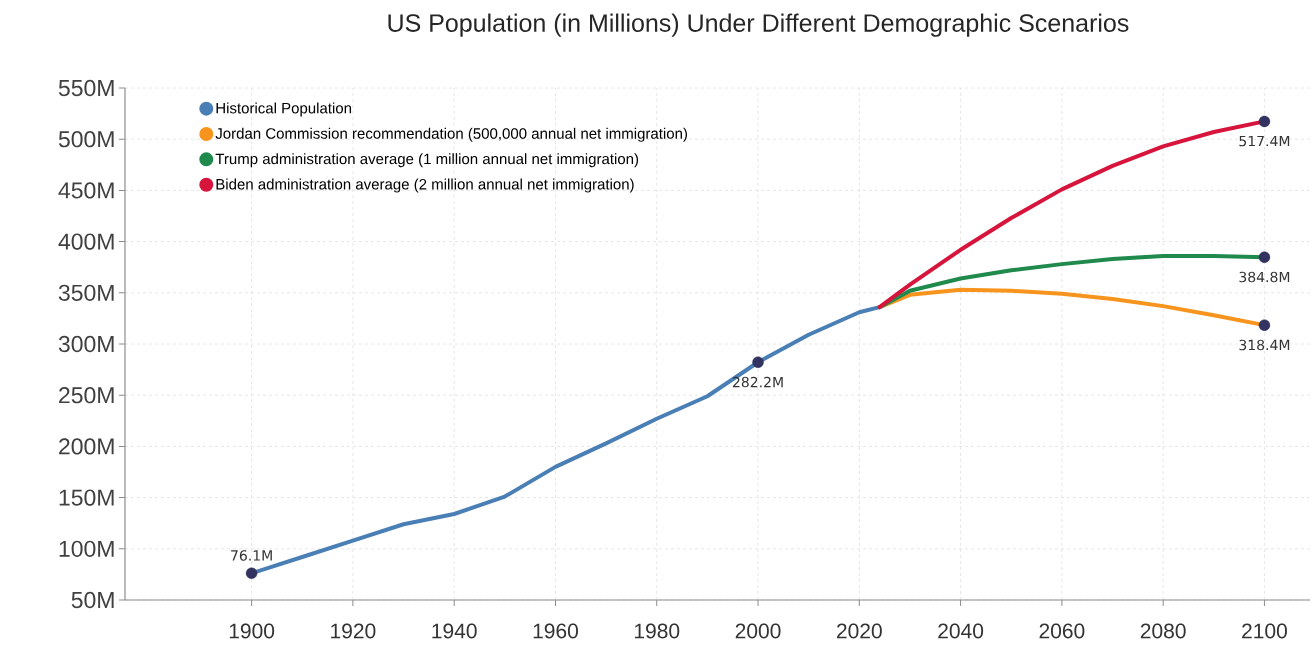 This screenshot has height=662, width=1315. I want to click on x-tick-label: 2080, so click(1163, 631).